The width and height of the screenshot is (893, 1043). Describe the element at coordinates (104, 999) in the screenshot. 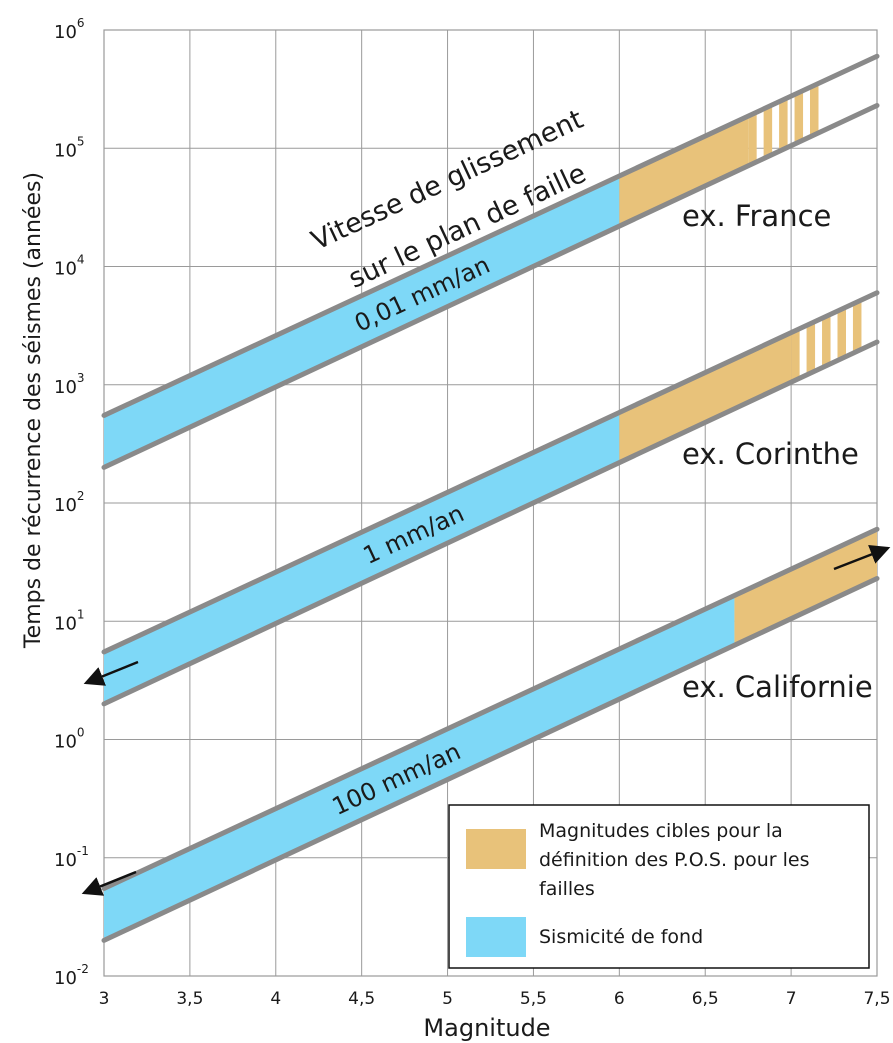

I see `x-tick-label: 3` at that location.